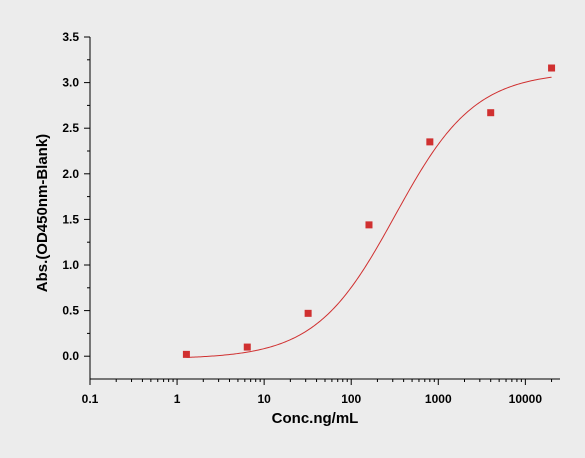  Describe the element at coordinates (351, 399) in the screenshot. I see `x-tick-label: 100` at that location.